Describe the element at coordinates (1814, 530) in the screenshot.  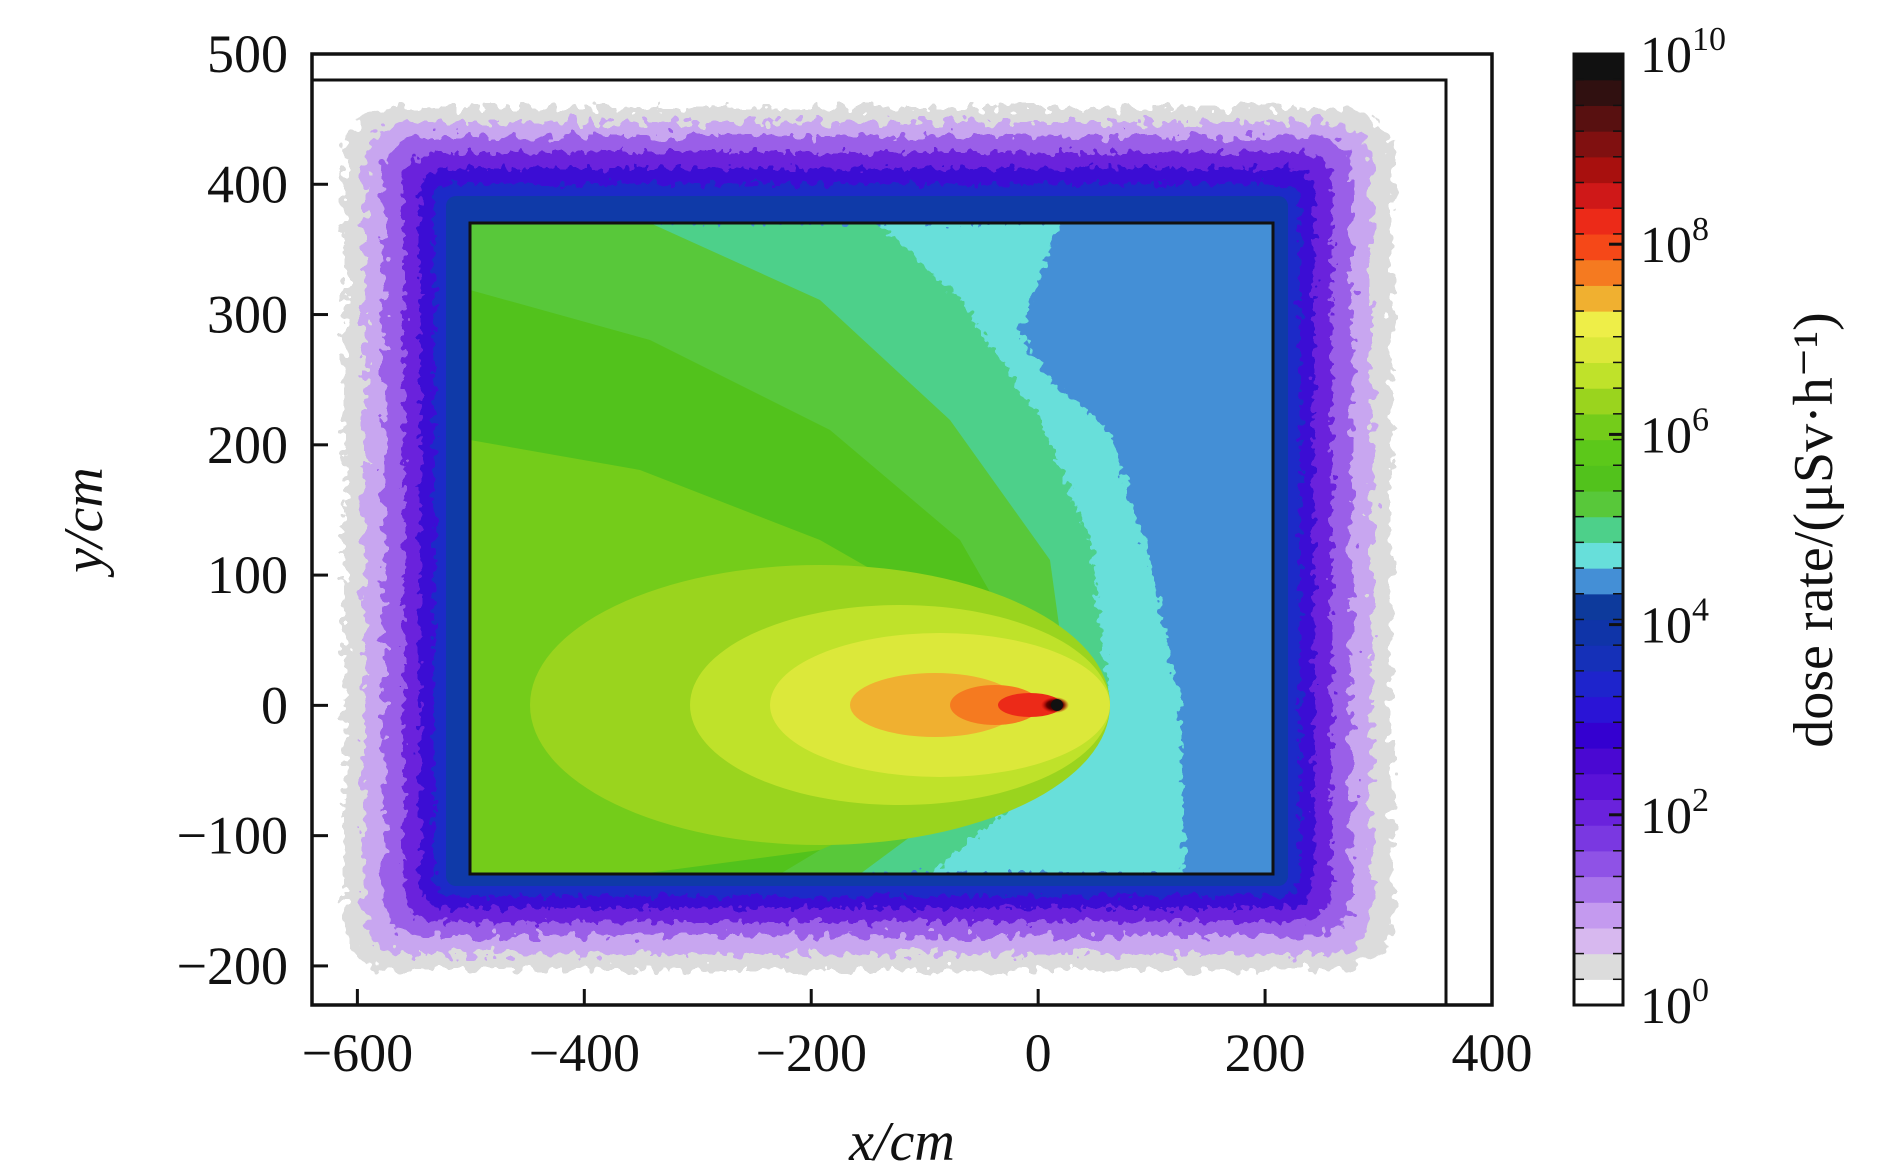
I see `colorbar-label: dose rate/(μSv·h⁻¹)` at that location.